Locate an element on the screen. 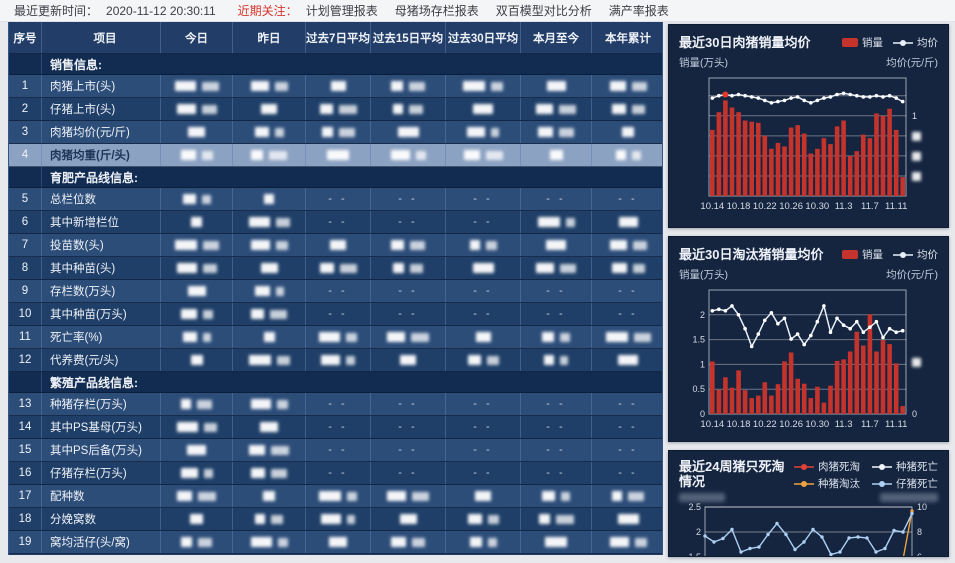 This screenshot has height=563, width=955. table-row-15: 15 其中PS后备(万头) - -- -- -- -- - is located at coordinates (335, 450).